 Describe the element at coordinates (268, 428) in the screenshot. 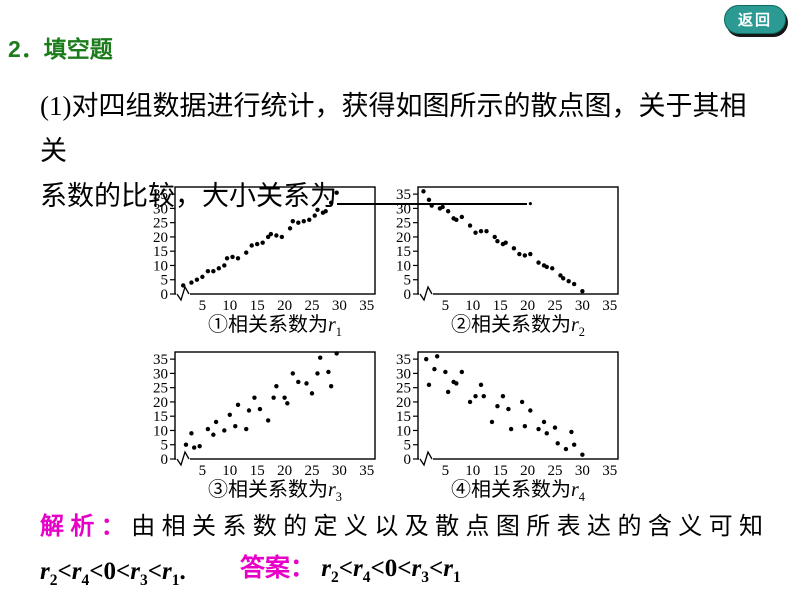

I see `scatter-chart-r3: 0 5 10 15 20 25 30 35 5 10 15 20 25 30 35 ③相关系数为r3` at that location.